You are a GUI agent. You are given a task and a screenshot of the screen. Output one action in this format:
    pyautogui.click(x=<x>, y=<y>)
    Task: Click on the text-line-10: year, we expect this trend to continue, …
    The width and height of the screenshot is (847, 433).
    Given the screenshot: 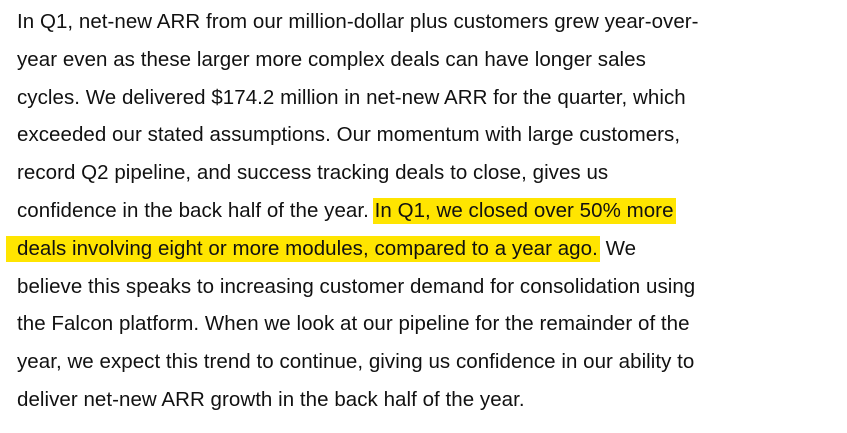 What is the action you would take?
    pyautogui.click(x=356, y=362)
    